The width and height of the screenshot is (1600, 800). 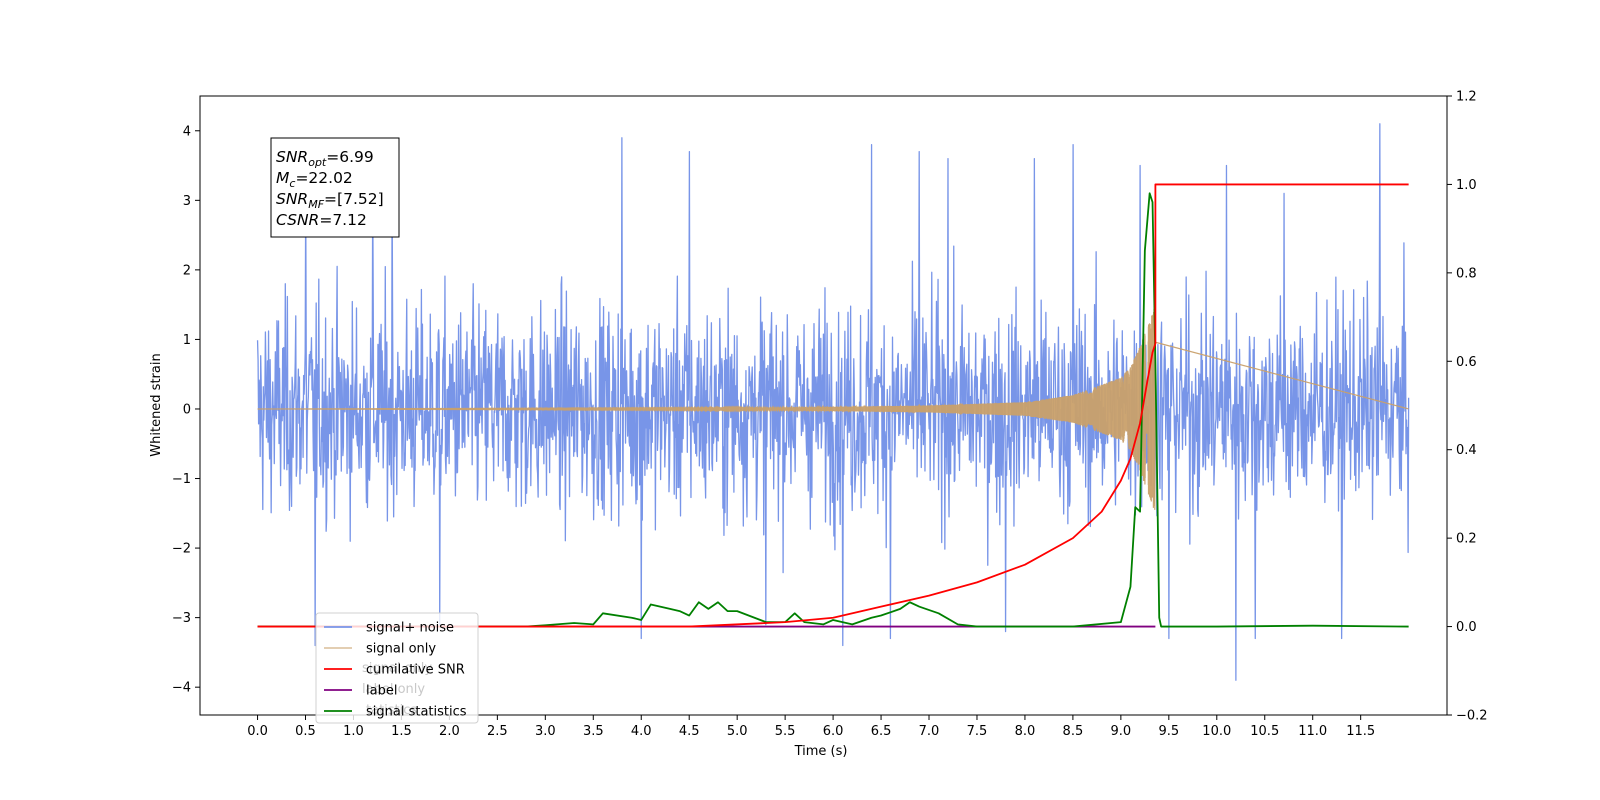 What do you see at coordinates (545, 731) in the screenshot?
I see `x-tick-label: 3.0` at bounding box center [545, 731].